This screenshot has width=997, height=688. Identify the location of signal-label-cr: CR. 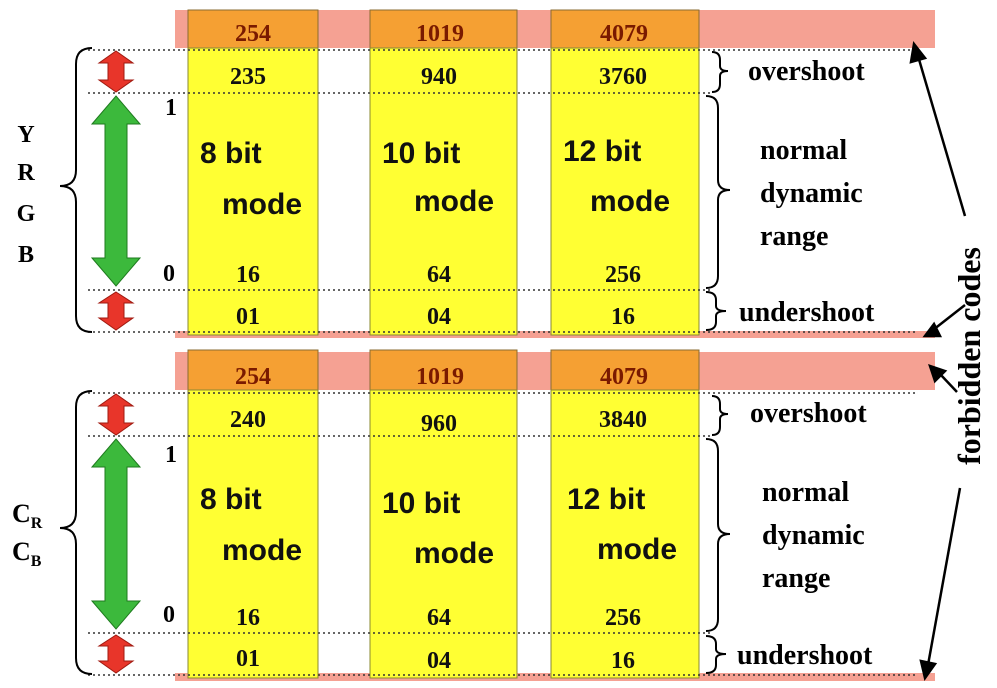
(27, 515).